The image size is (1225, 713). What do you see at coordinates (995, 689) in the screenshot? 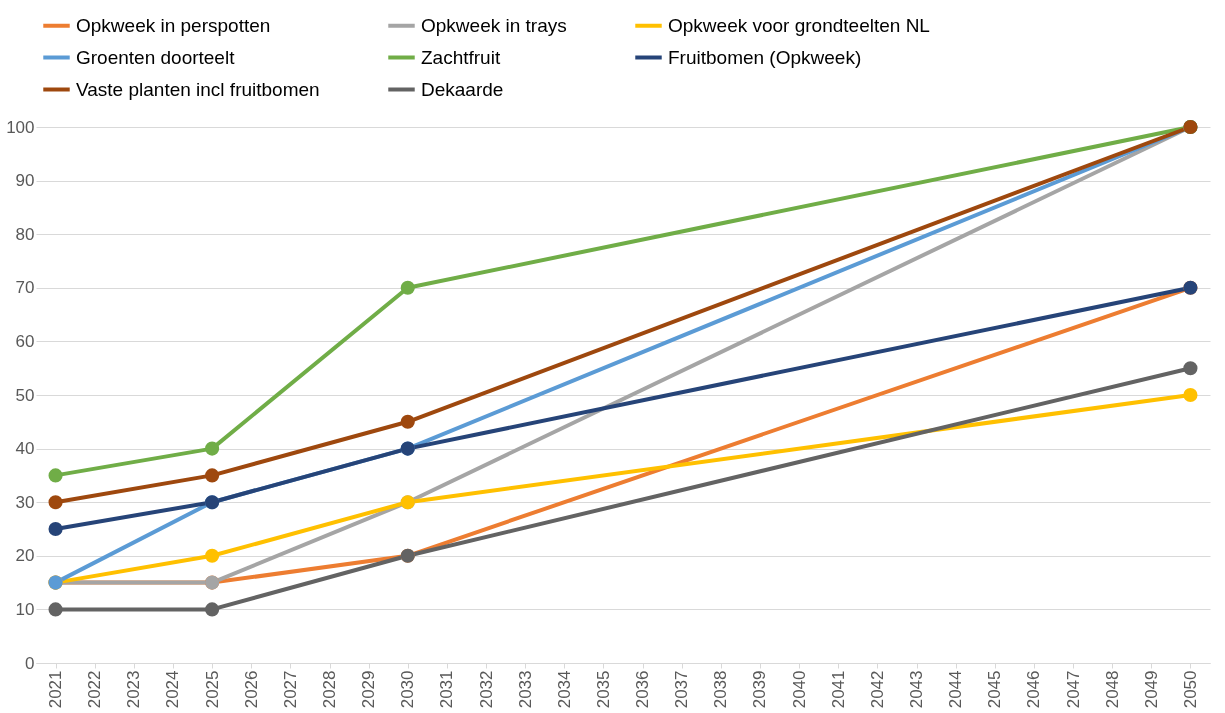
I see `x-tick-label: 2045` at bounding box center [995, 689].